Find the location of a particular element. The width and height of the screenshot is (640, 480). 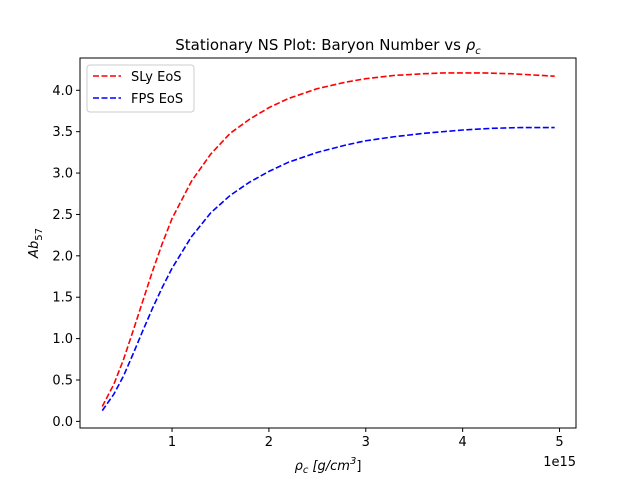

y-axis-label: Ab57 is located at coordinates (36, 243).